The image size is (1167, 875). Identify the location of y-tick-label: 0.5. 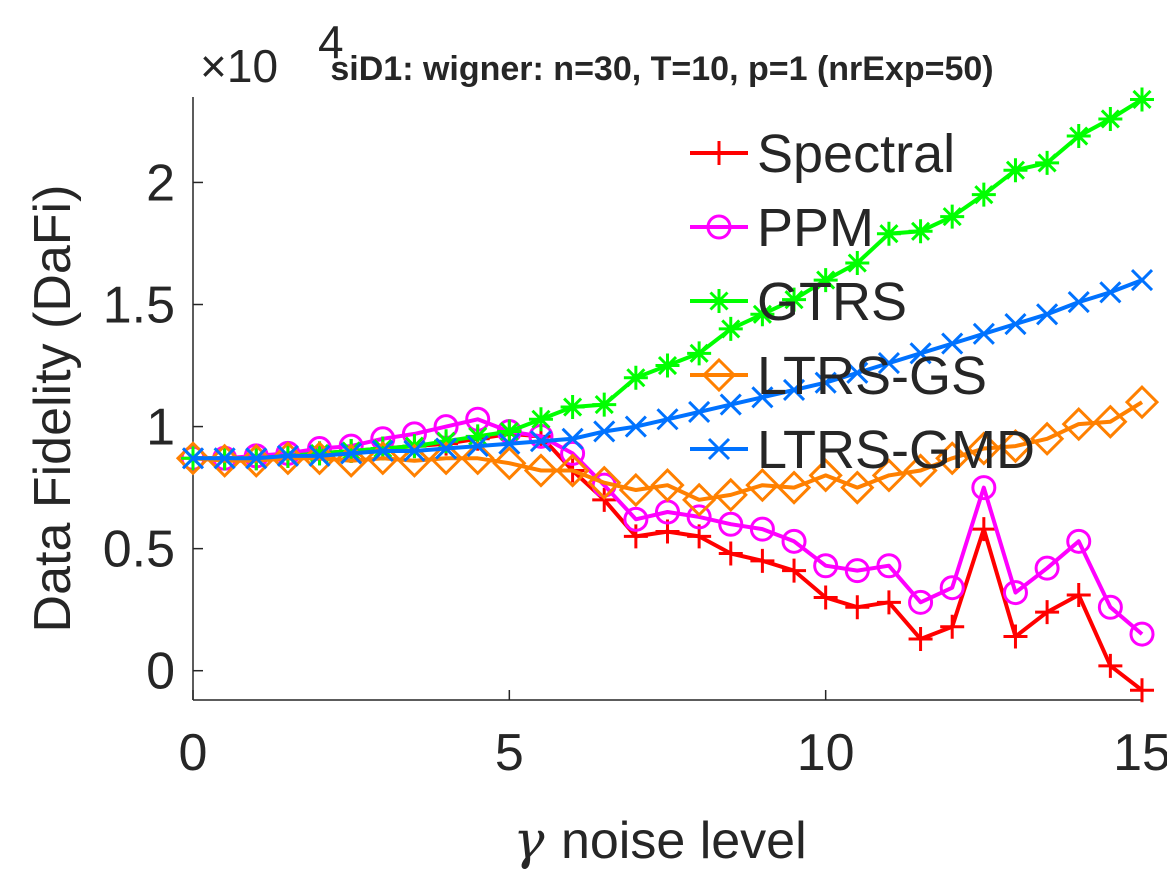
(139, 550).